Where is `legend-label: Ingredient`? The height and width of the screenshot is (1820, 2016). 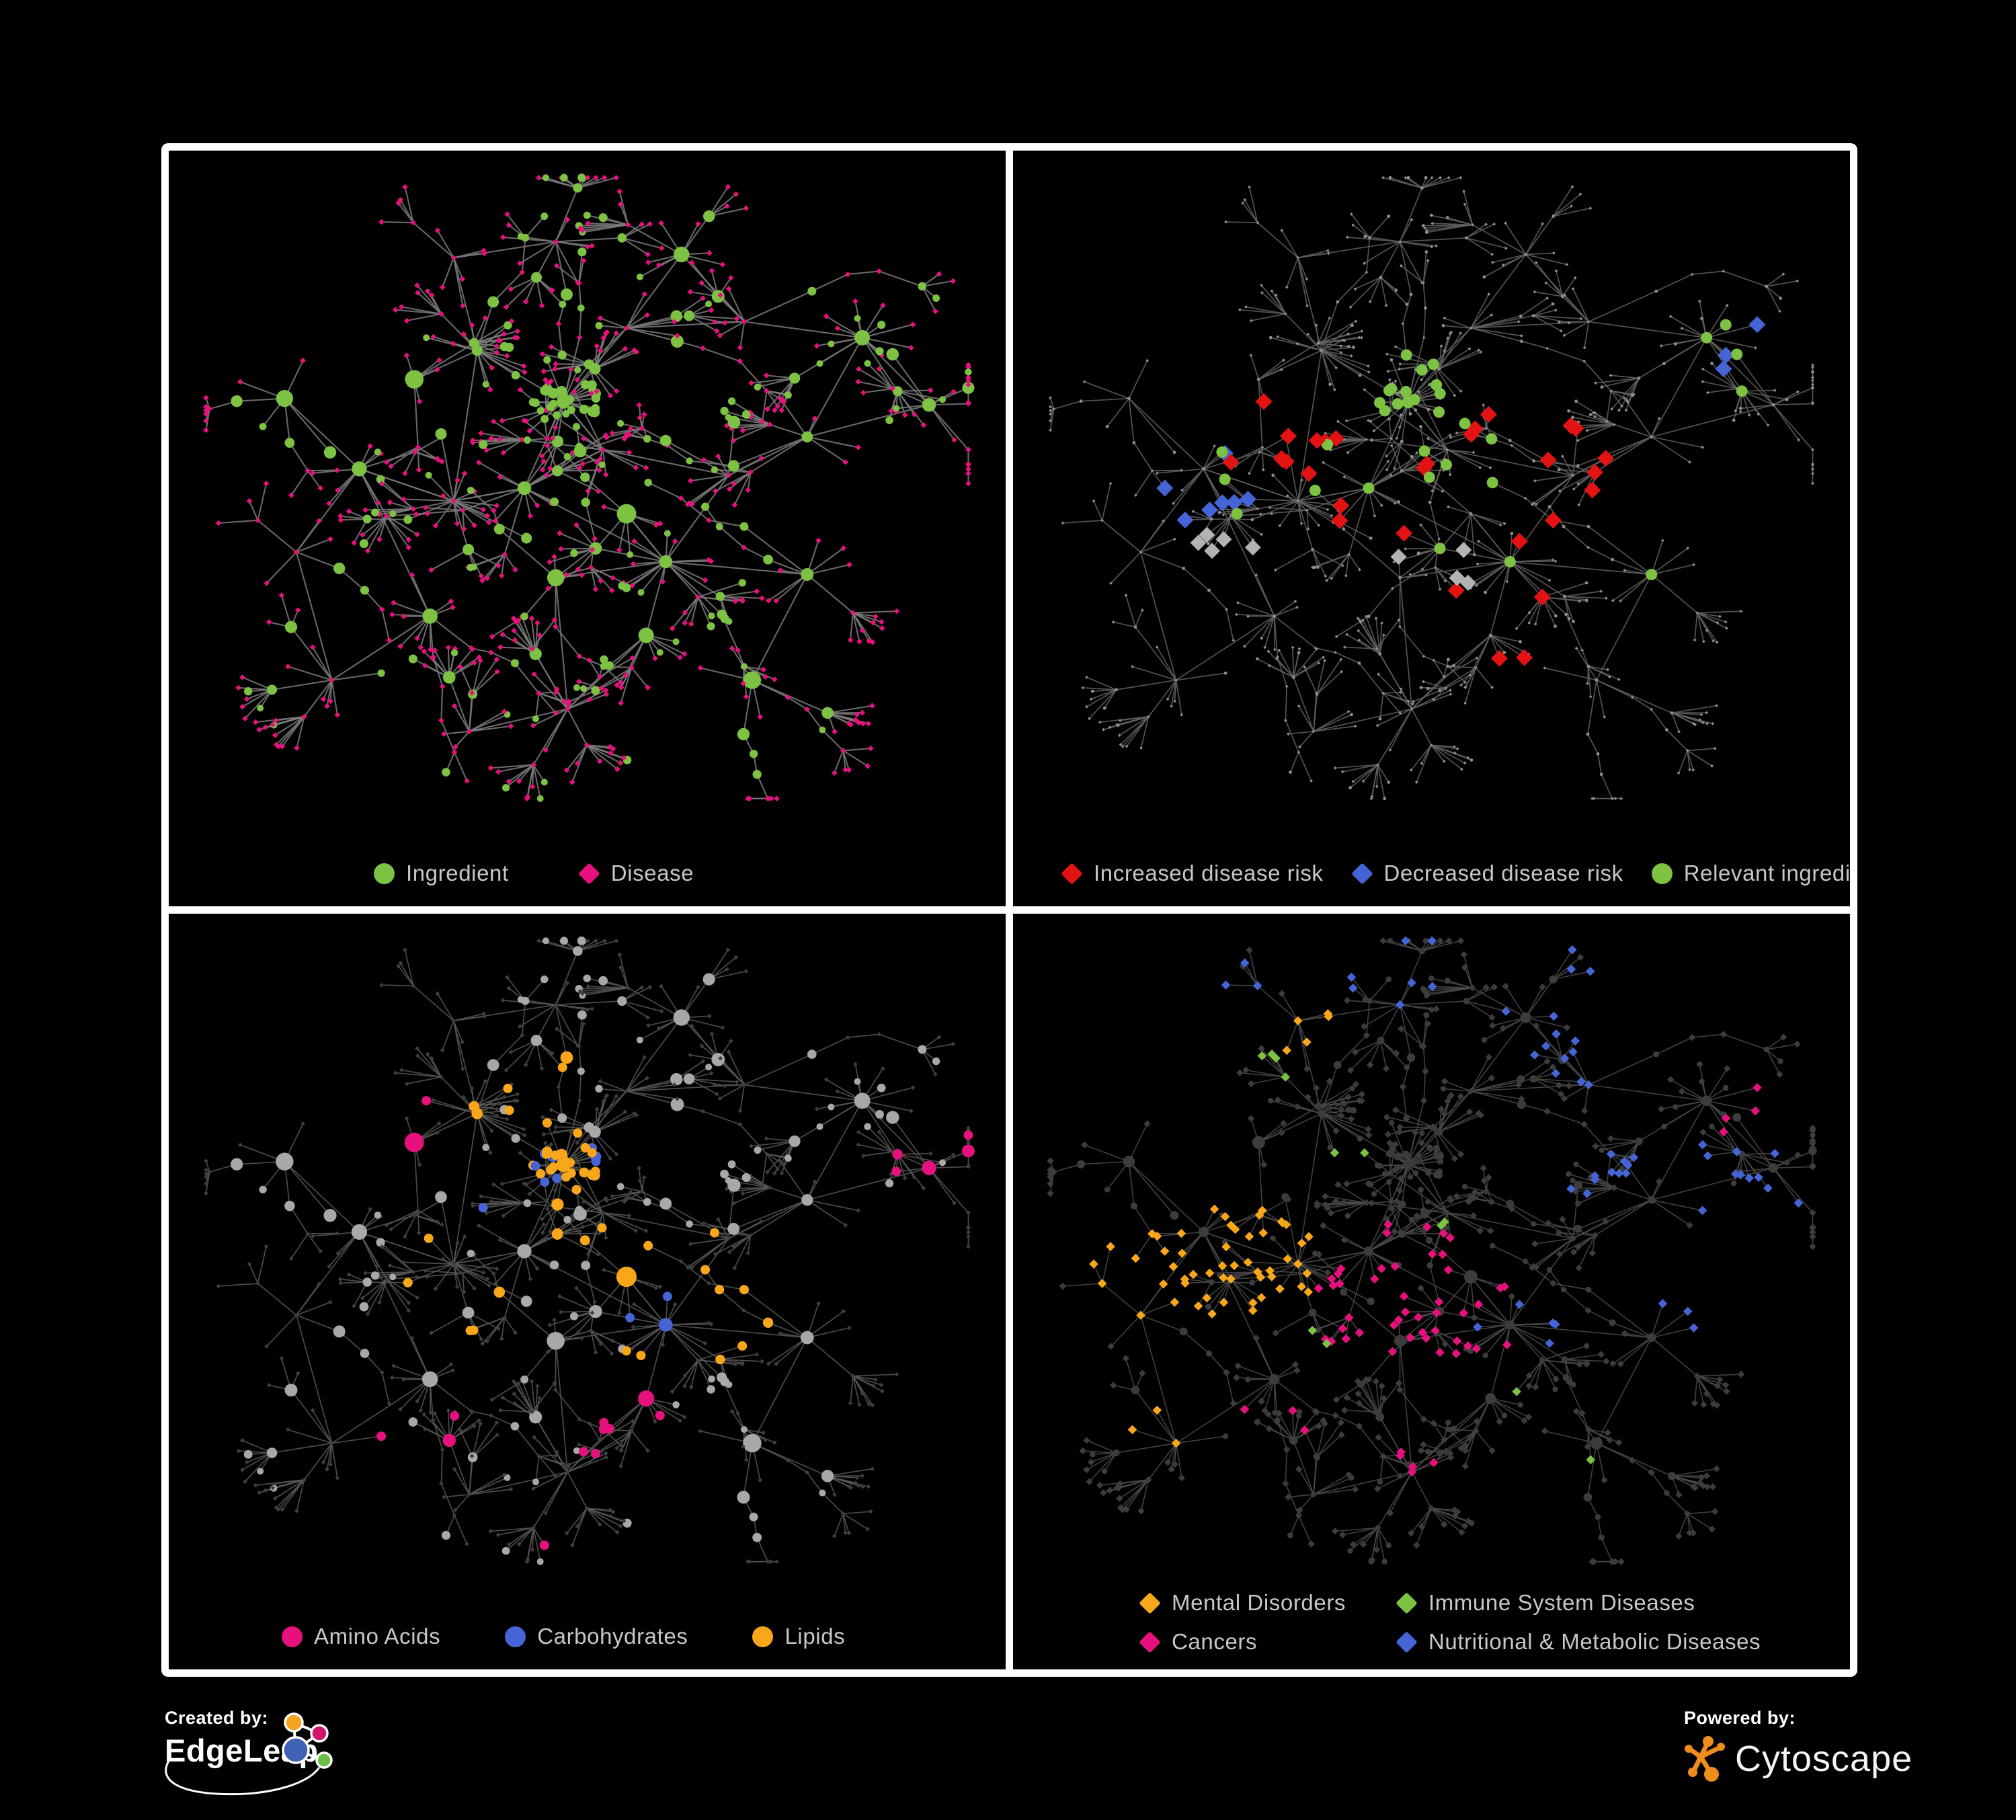
legend-label: Ingredient is located at coordinates (457, 873).